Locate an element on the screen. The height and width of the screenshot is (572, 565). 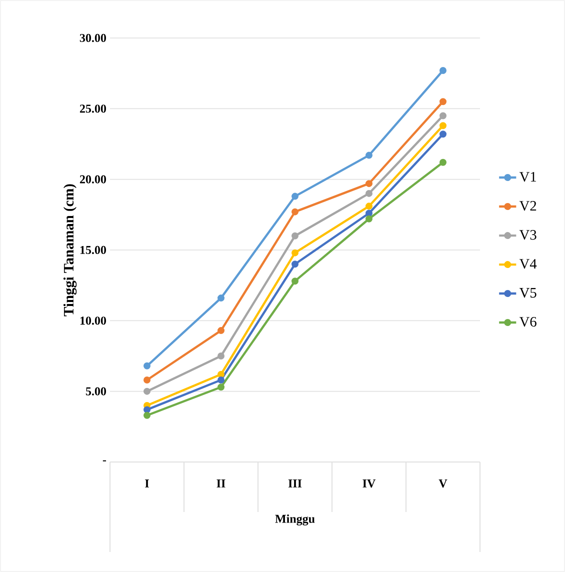
x-tick-label: IV is located at coordinates (369, 484).